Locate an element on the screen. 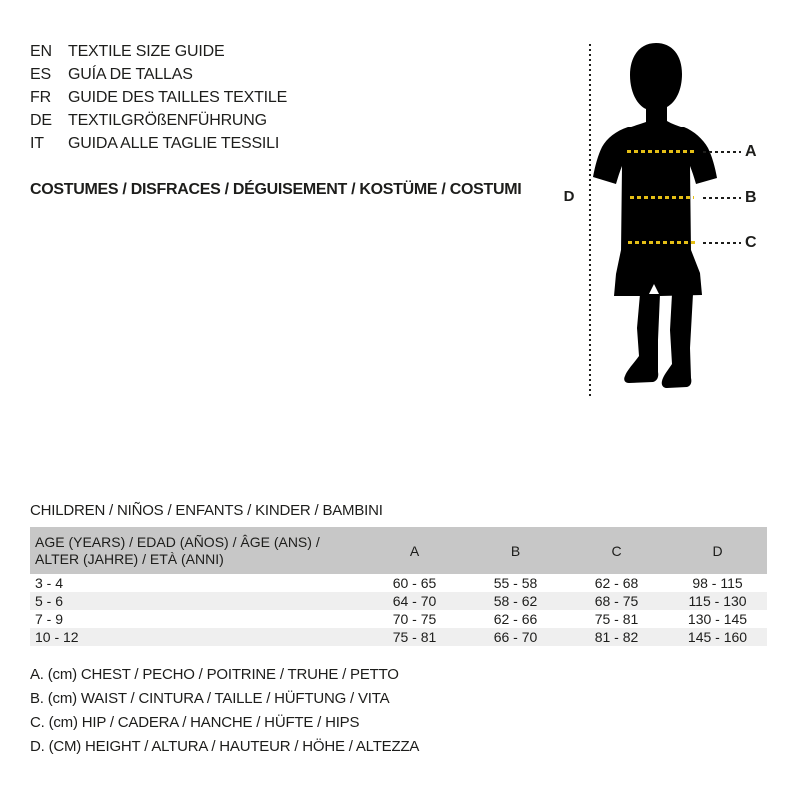 Image resolution: width=800 pixels, height=800 pixels. chest-leader-line is located at coordinates (722, 152).